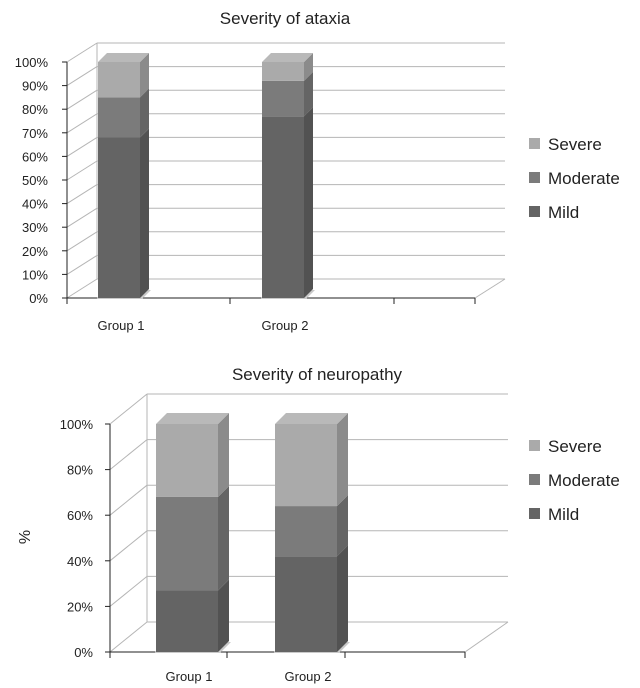 The width and height of the screenshot is (640, 688). Describe the element at coordinates (25, 537) in the screenshot. I see `y-axis-label-neuropathy: %` at that location.